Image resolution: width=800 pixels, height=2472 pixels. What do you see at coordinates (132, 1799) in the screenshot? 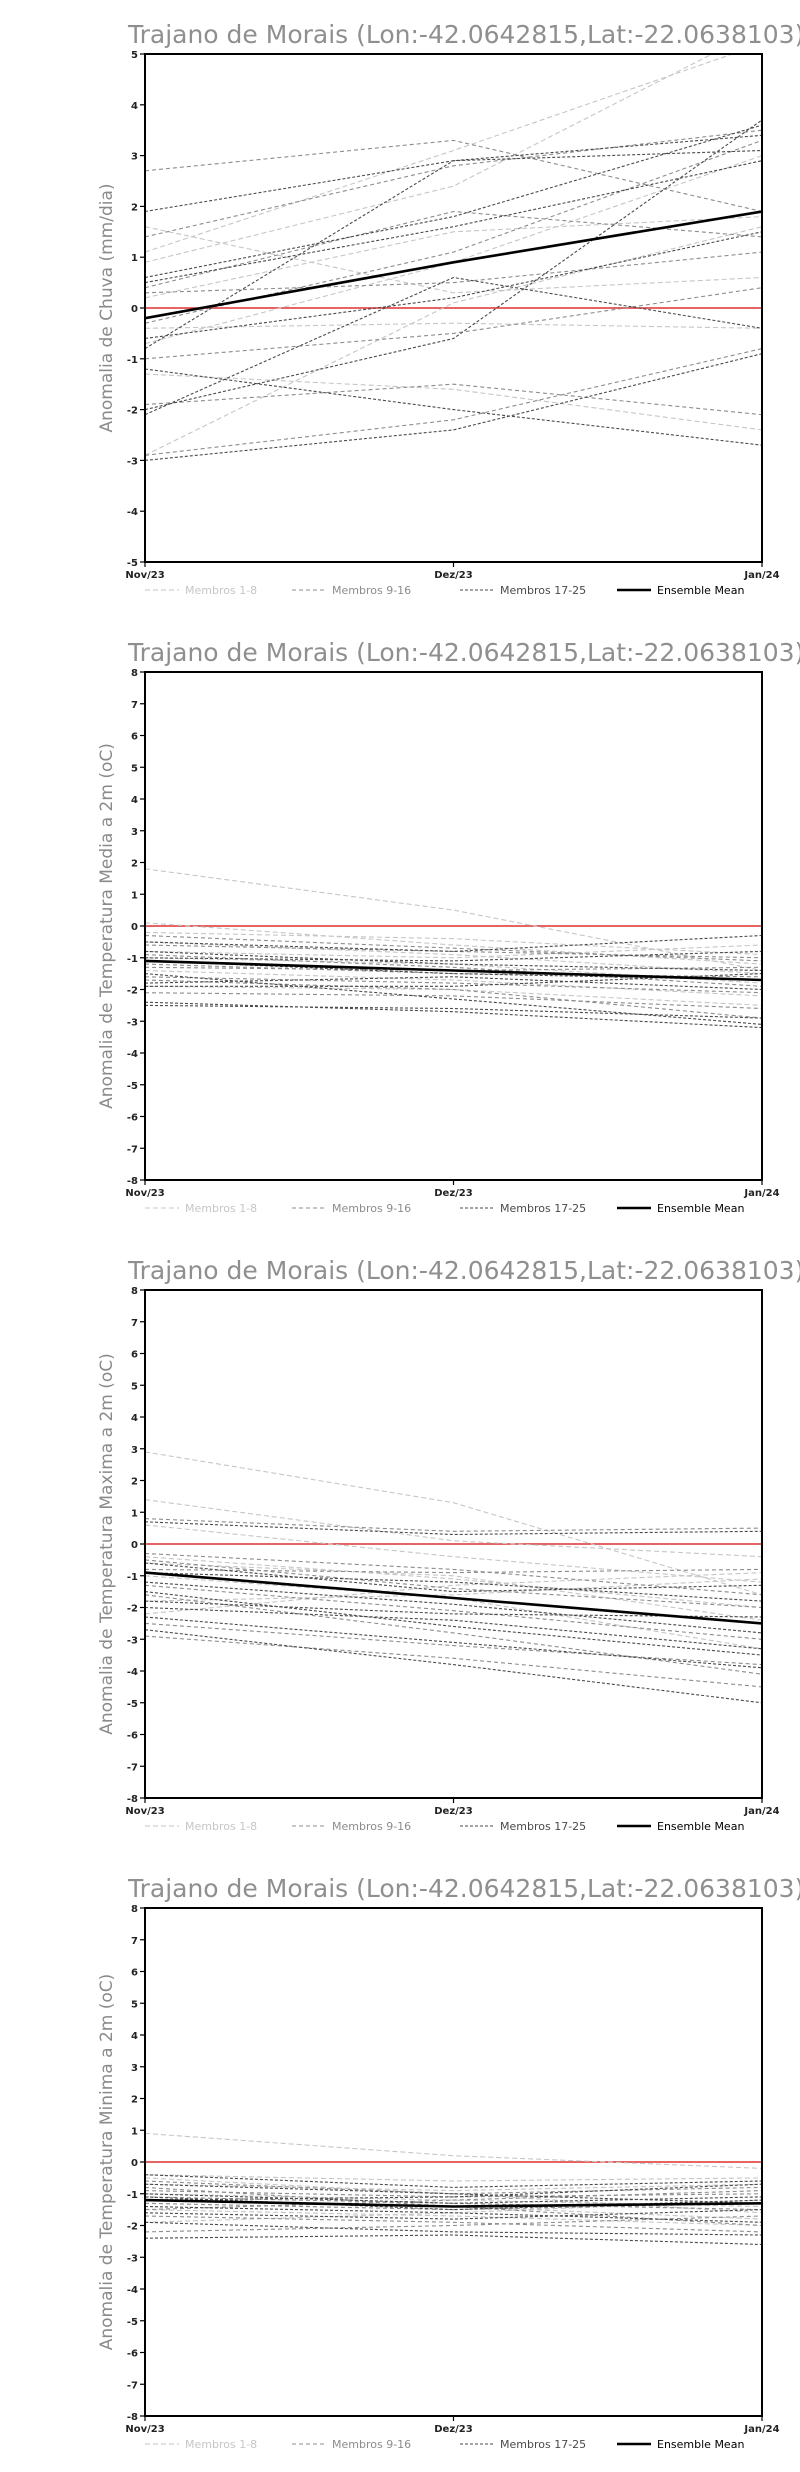
I see `y-tick-label: -8` at bounding box center [132, 1799].